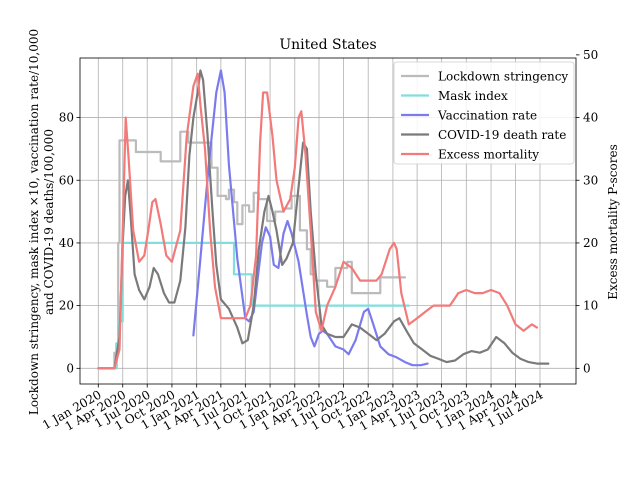  I want to click on y-right-tick-label: 50, so click(590, 55).